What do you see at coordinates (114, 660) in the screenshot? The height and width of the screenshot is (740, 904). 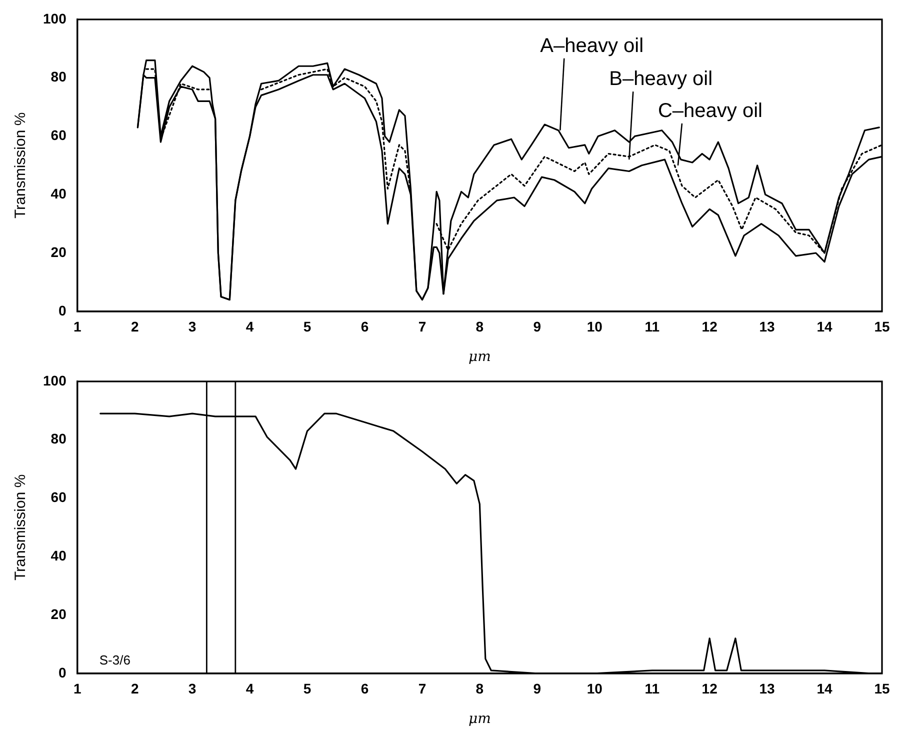 I see `annotation: S-3/6` at bounding box center [114, 660].